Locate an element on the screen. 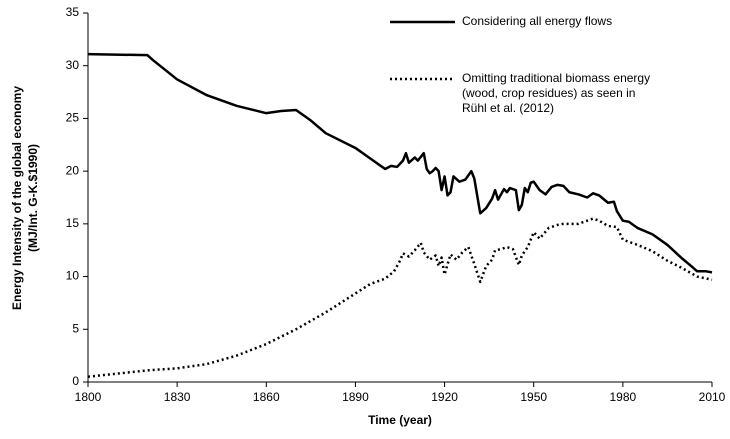  y-tick-label: 0 is located at coordinates (75, 381).